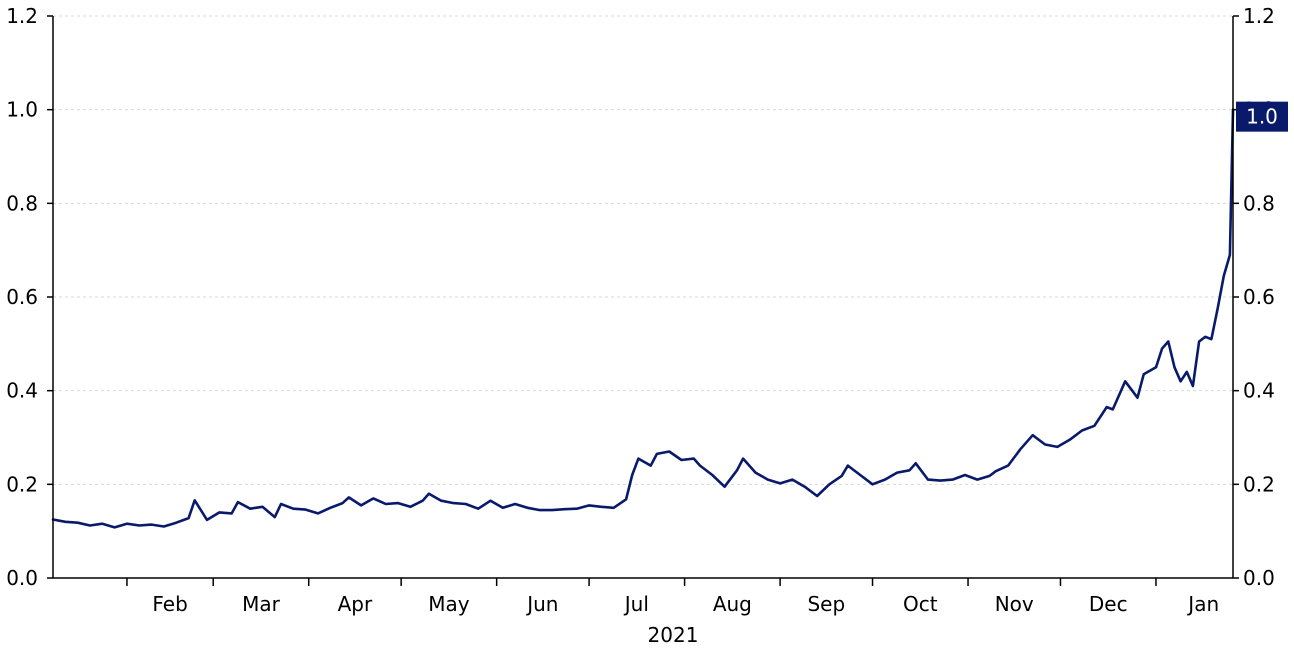  What do you see at coordinates (636, 604) in the screenshot?
I see `x-tick-label: Jul` at bounding box center [636, 604].